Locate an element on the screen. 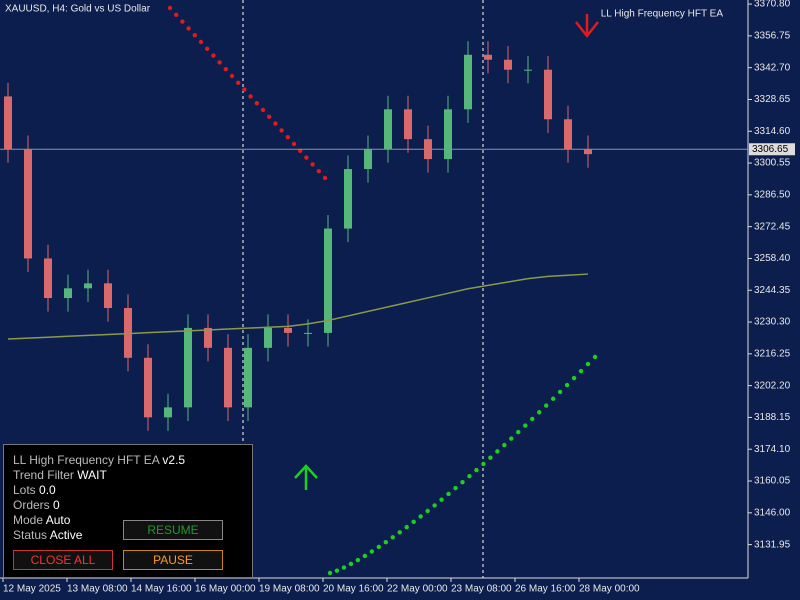  chart-title: XAUUSD, H4: Gold vs US Dollar is located at coordinates (78, 9).